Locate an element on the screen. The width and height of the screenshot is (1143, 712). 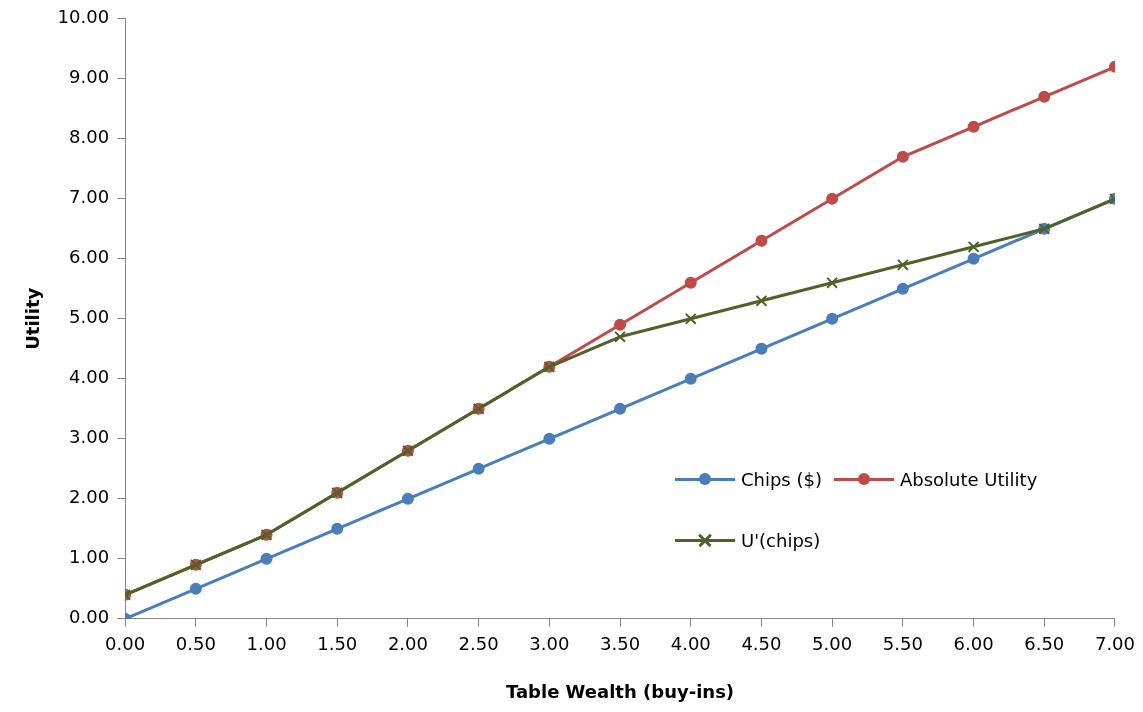
x-tick-label: 4.50 is located at coordinates (761, 644).